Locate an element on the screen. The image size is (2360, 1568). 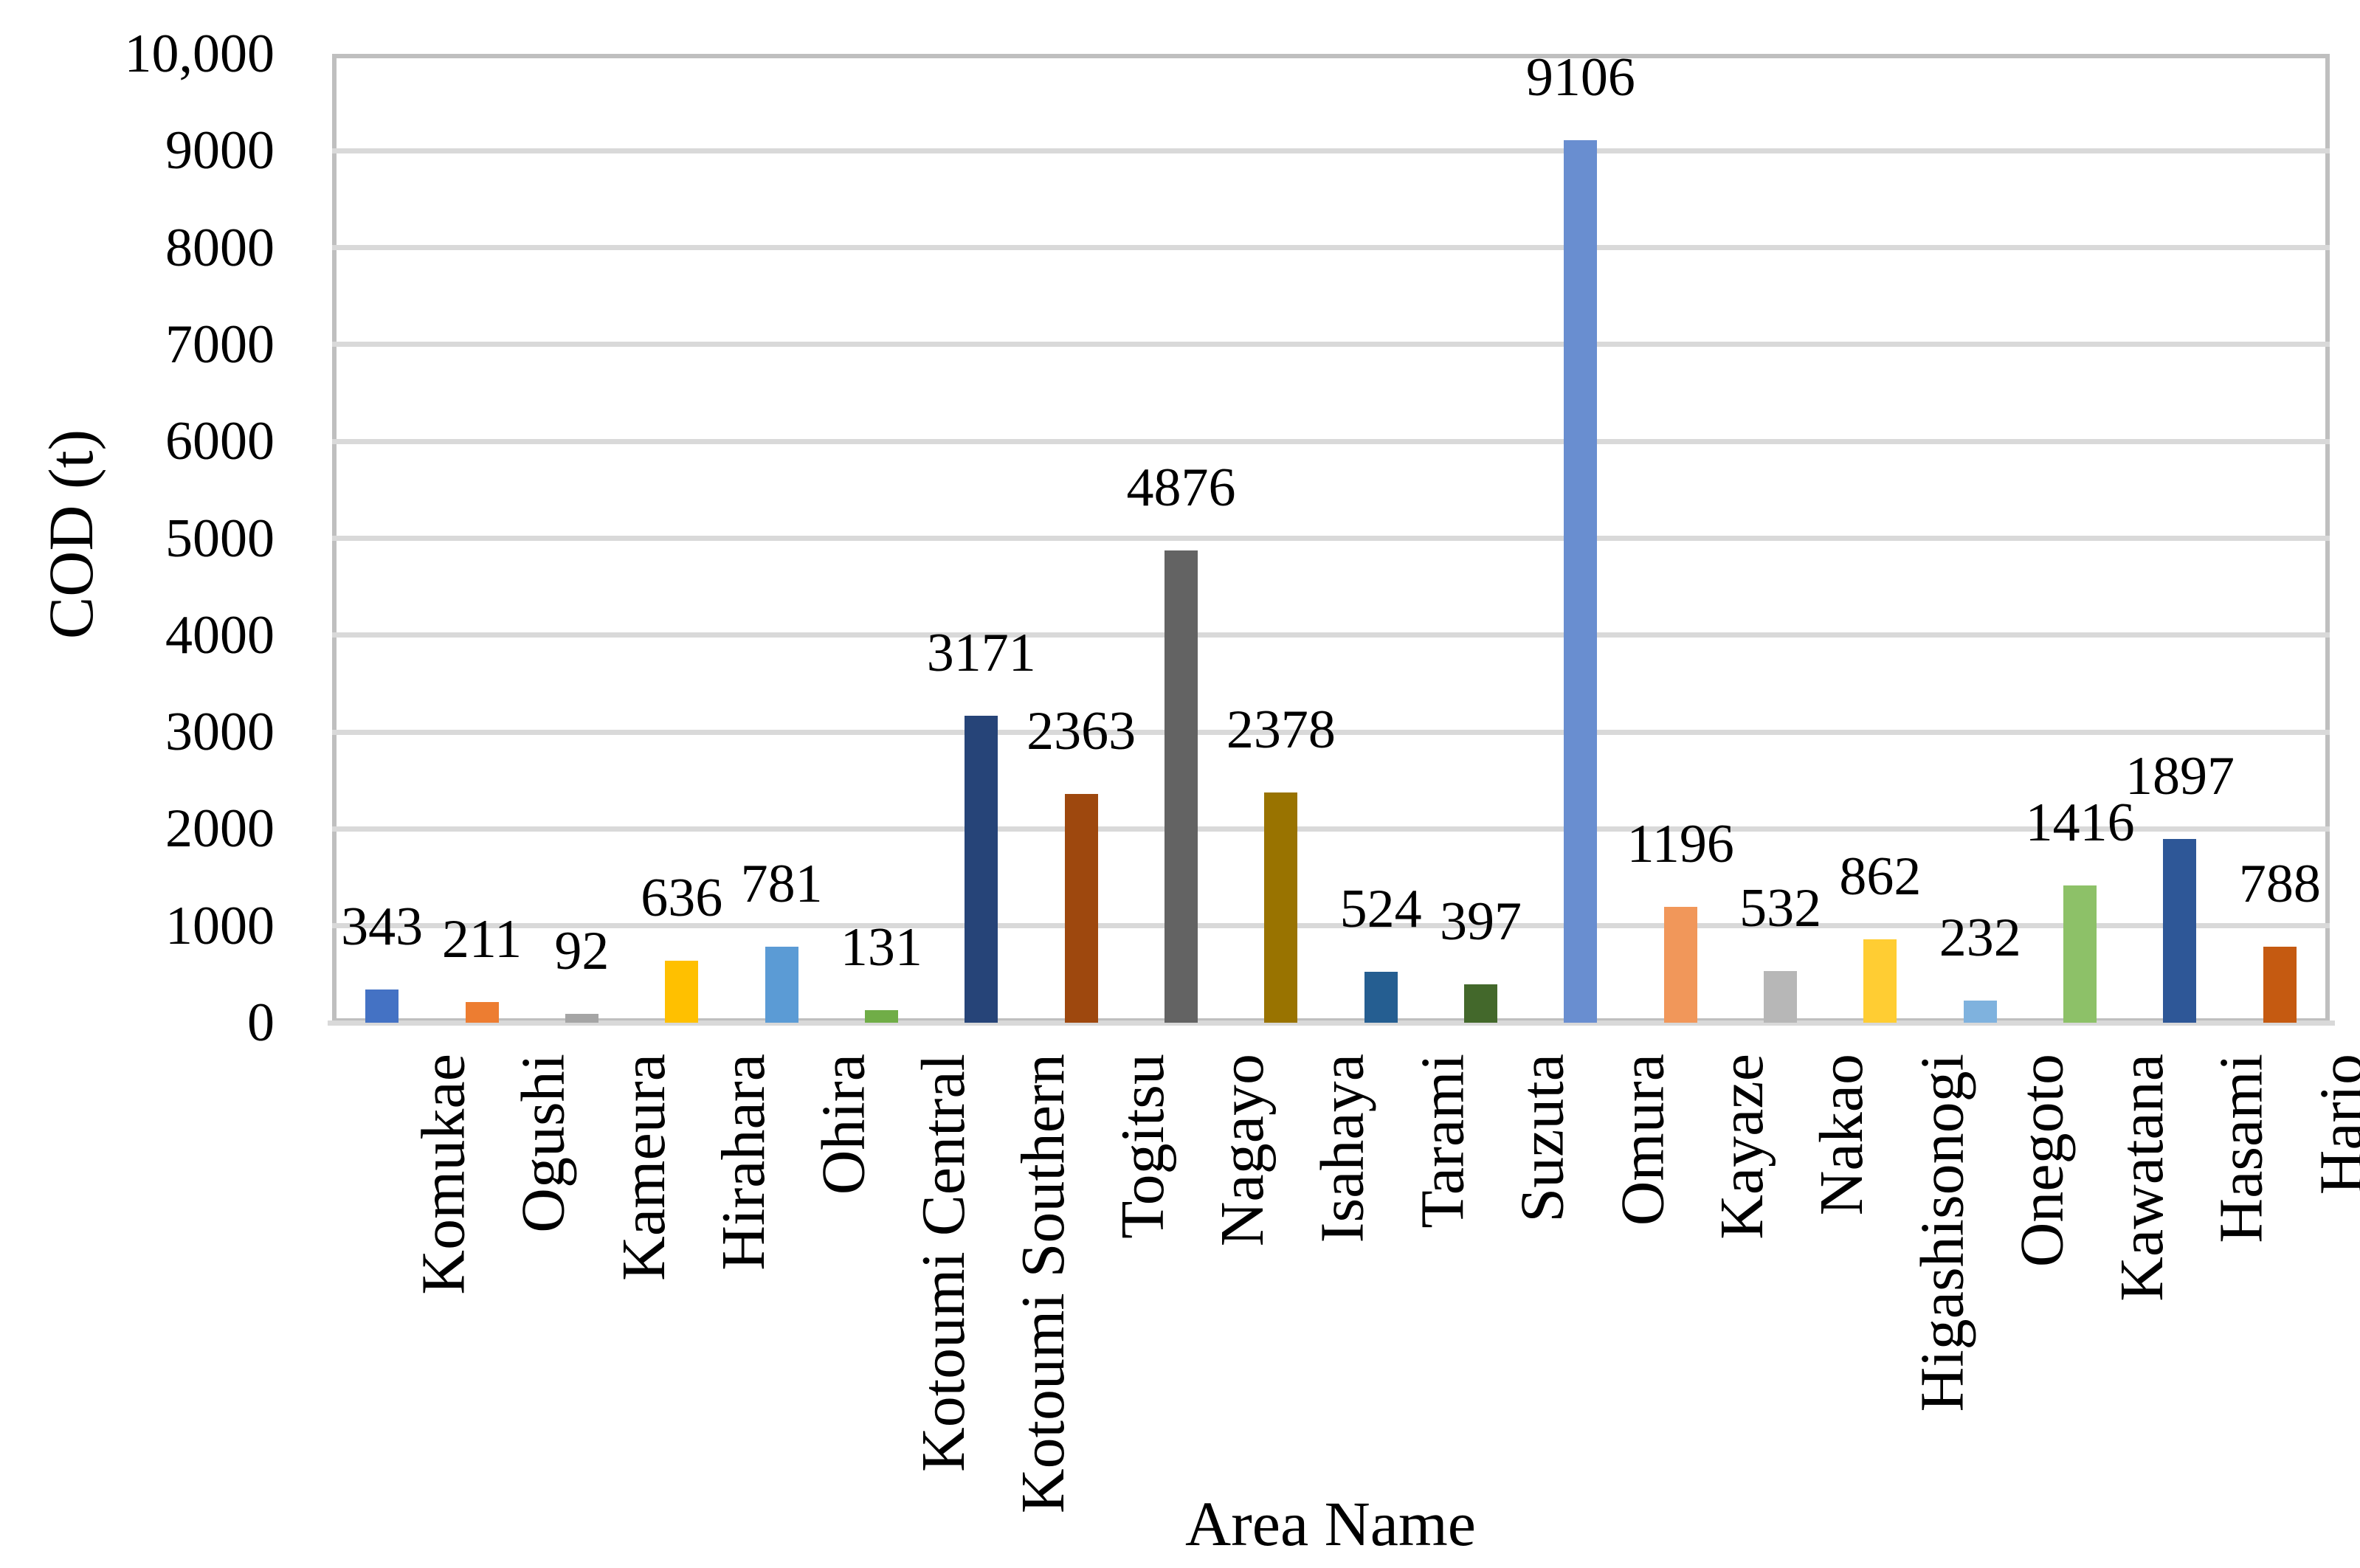
gridline-2000 is located at coordinates (1331, 829).